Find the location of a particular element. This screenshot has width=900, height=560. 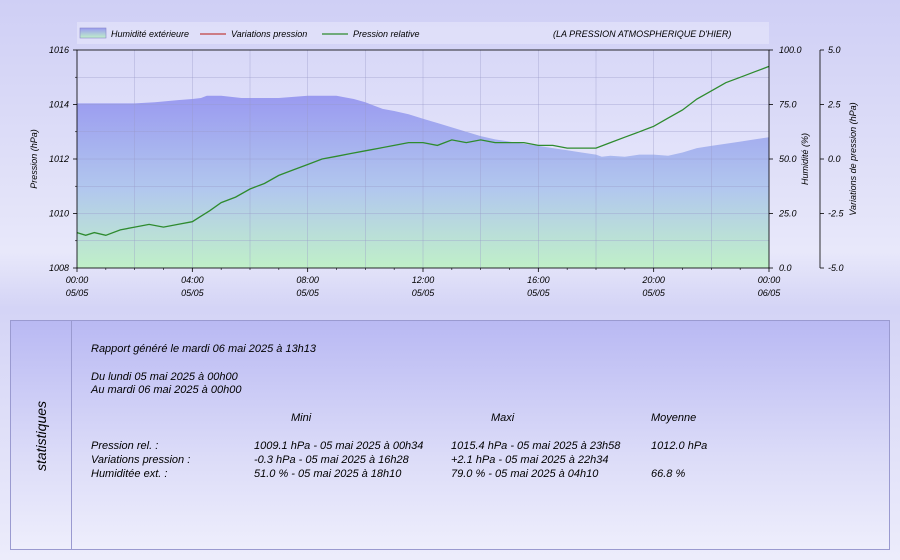

row-pressure-avg: 1012.0 hPa is located at coordinates (679, 446).